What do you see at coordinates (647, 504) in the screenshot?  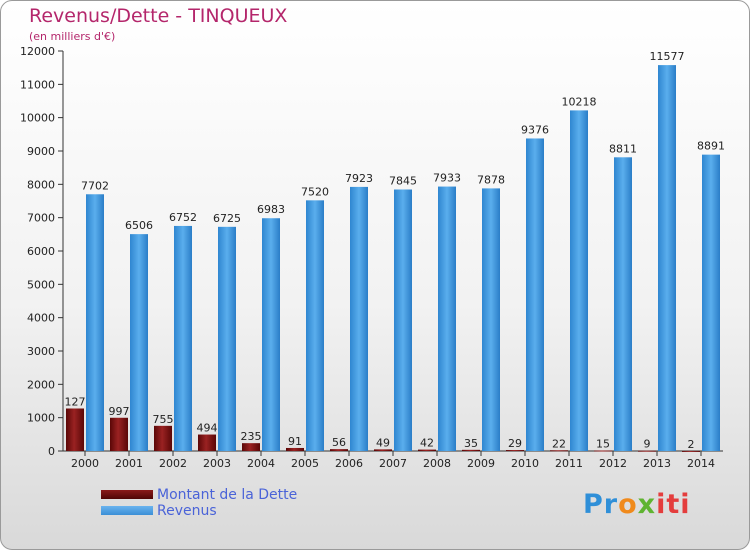 I see `logo-part-3: x` at bounding box center [647, 504].